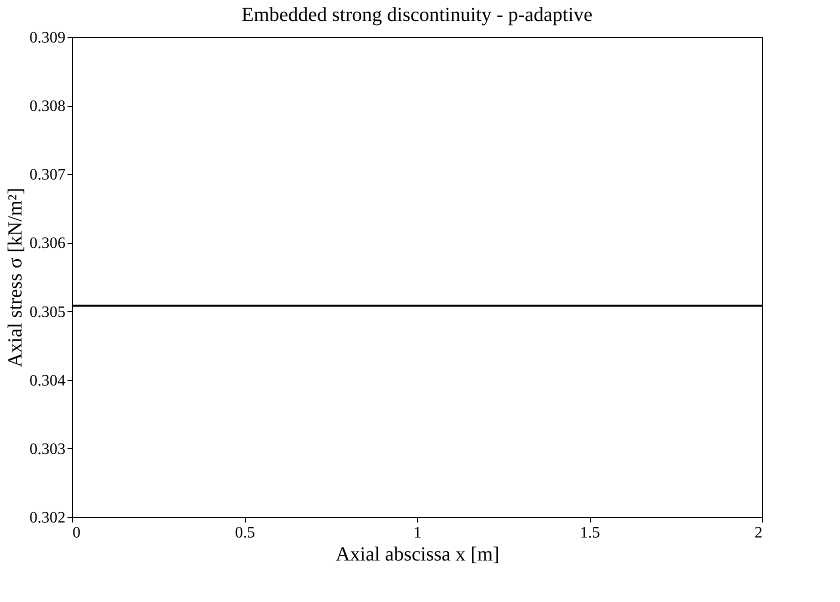  Describe the element at coordinates (48, 312) in the screenshot. I see `y-tick-label: 0.305` at that location.